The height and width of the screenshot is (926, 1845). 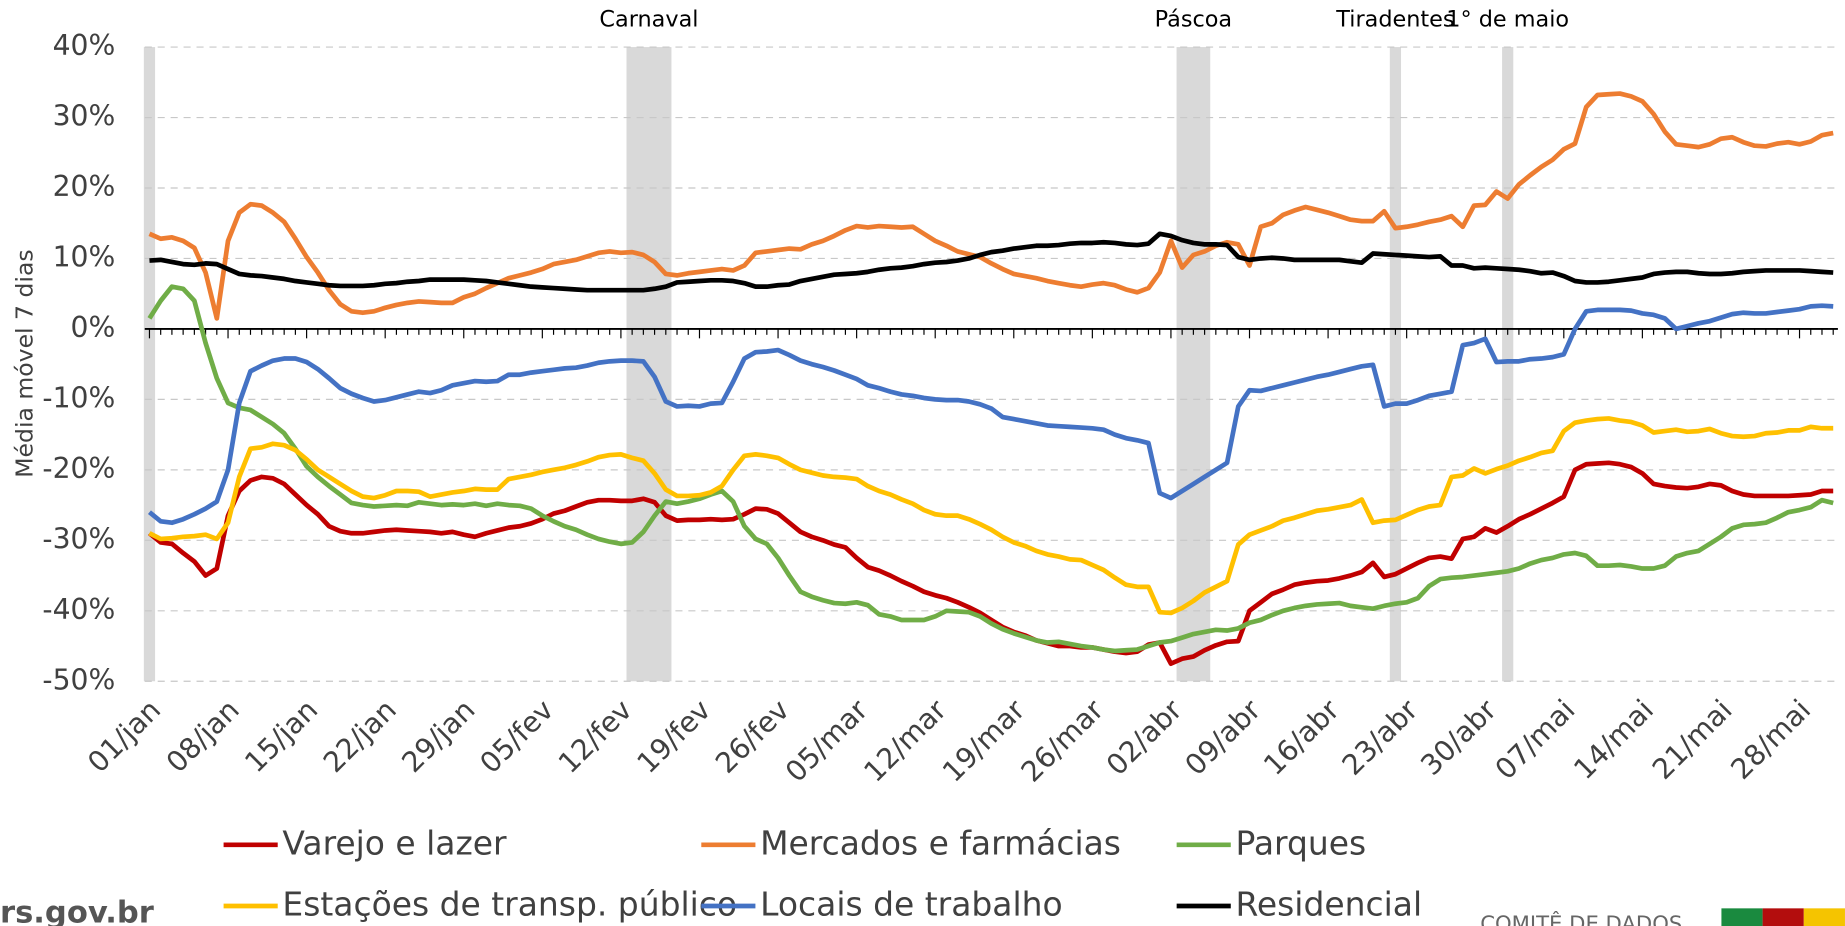 I want to click on flag-green, so click(x=1742, y=917).